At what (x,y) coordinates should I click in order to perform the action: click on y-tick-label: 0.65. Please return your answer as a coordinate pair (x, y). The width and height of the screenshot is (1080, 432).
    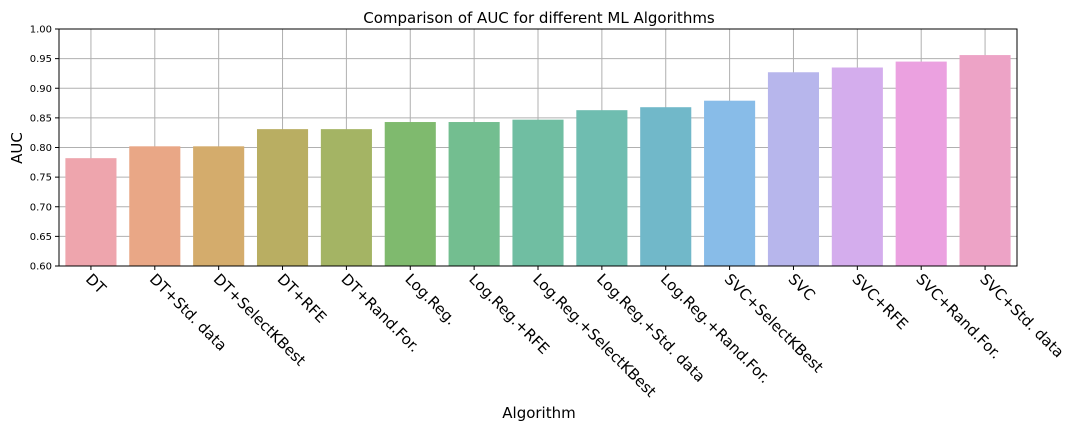
    Looking at the image, I should click on (41, 237).